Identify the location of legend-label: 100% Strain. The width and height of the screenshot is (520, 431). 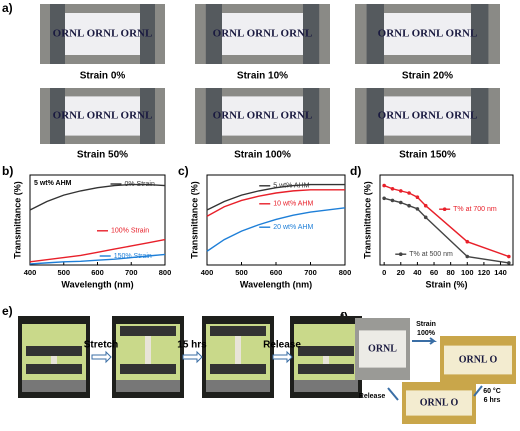
(130, 231).